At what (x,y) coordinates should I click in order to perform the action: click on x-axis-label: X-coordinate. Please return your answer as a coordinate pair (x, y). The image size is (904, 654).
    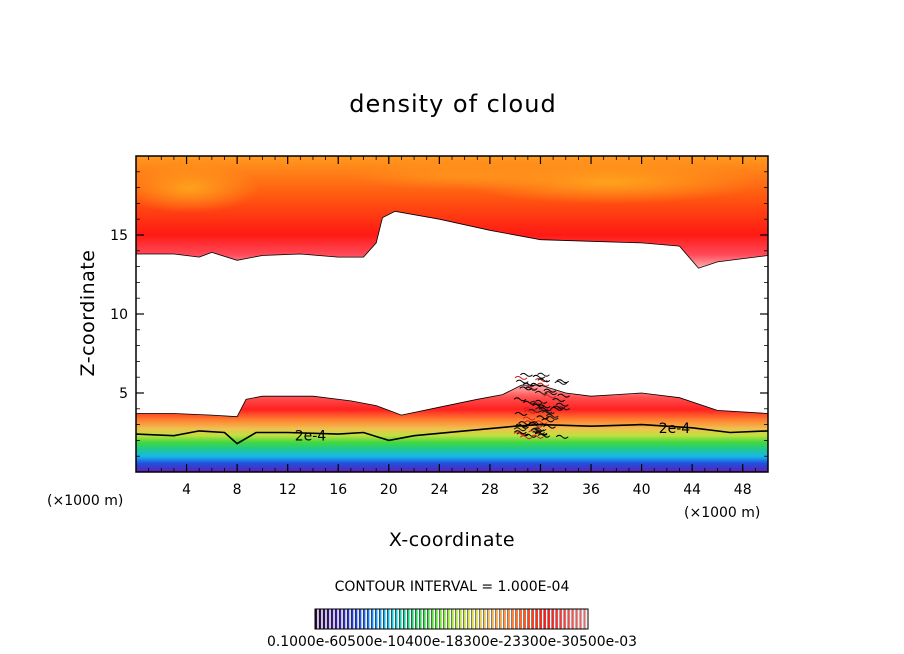
    Looking at the image, I should click on (452, 540).